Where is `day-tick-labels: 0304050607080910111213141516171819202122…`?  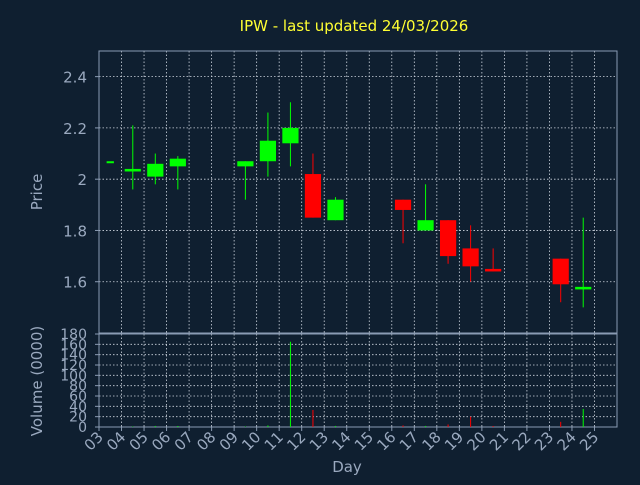
day-tick-labels: 0304050607080910111213141516171819202122… is located at coordinates (341, 440).